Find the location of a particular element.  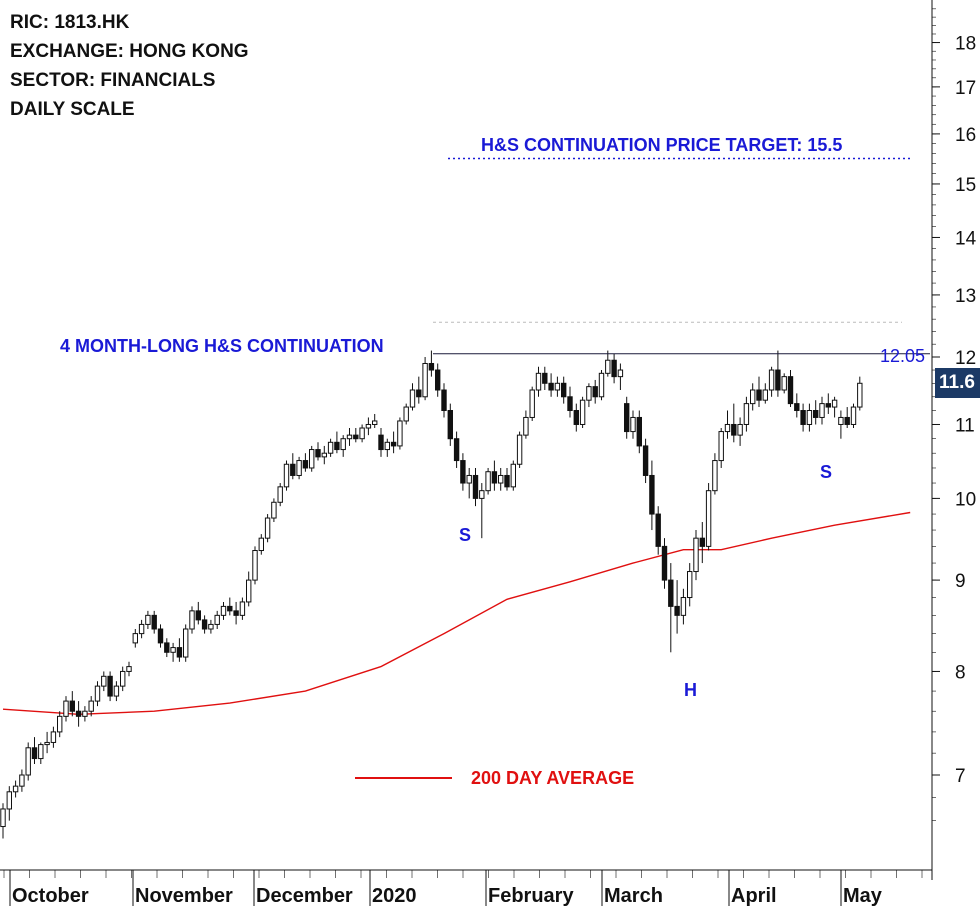

y-tick-label: 16 is located at coordinates (965, 135).